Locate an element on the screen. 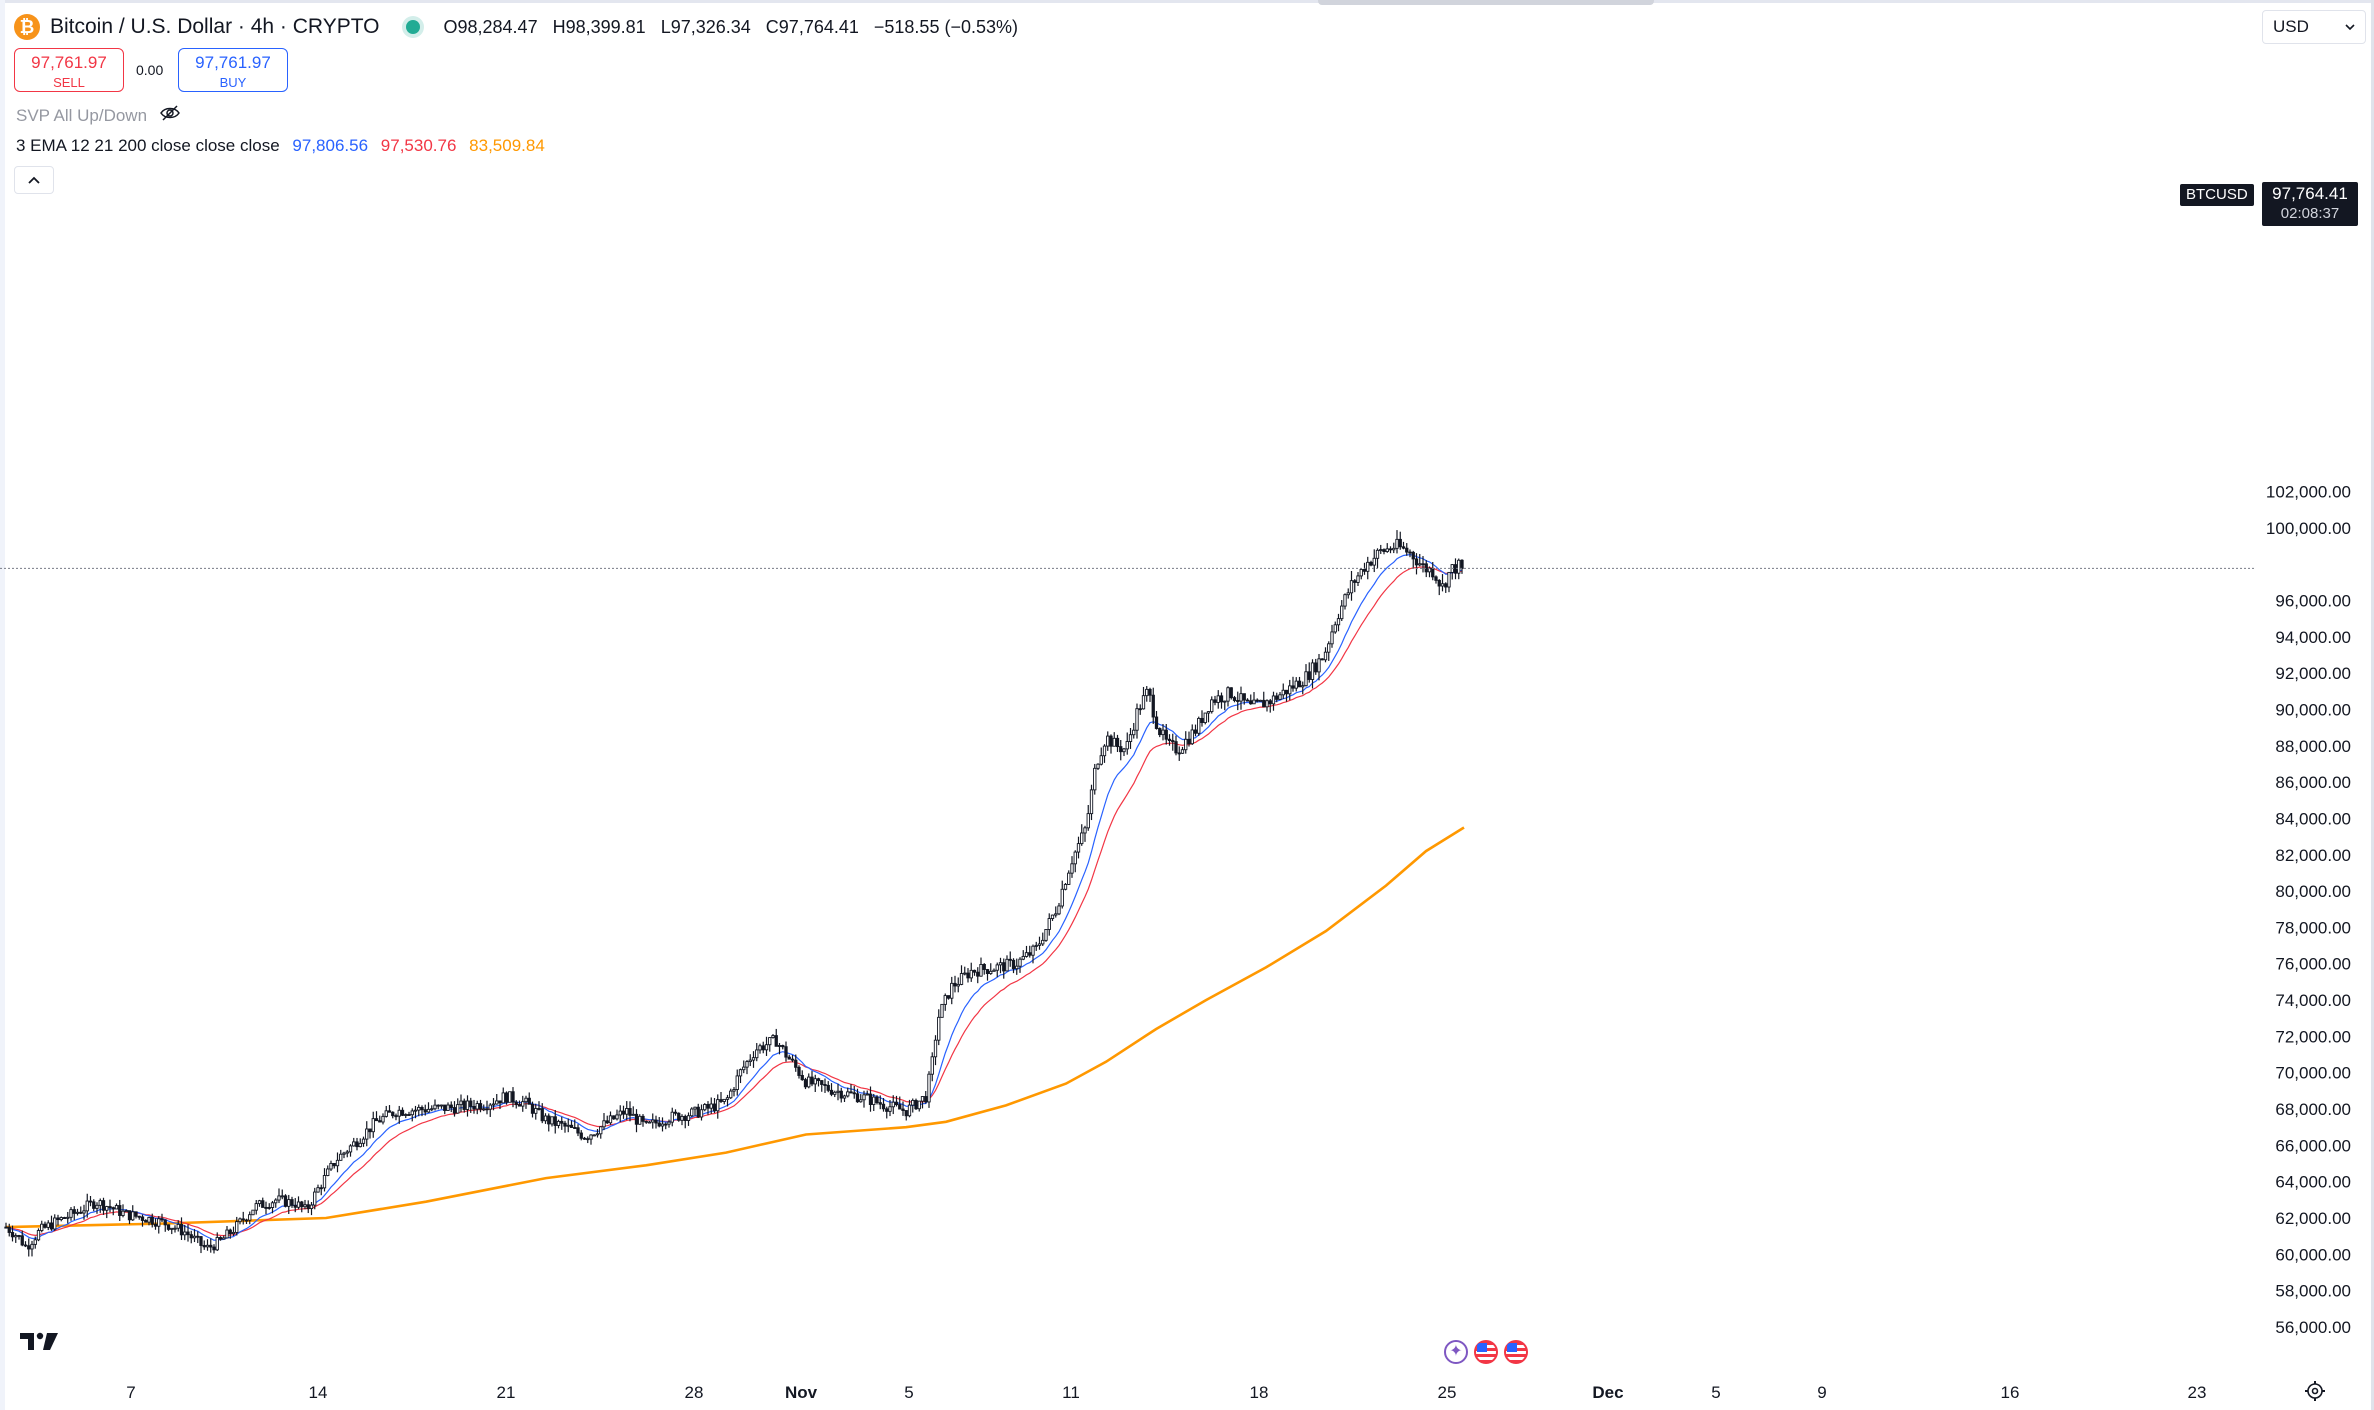  buy-button: 97,761.97 BUY is located at coordinates (233, 70).